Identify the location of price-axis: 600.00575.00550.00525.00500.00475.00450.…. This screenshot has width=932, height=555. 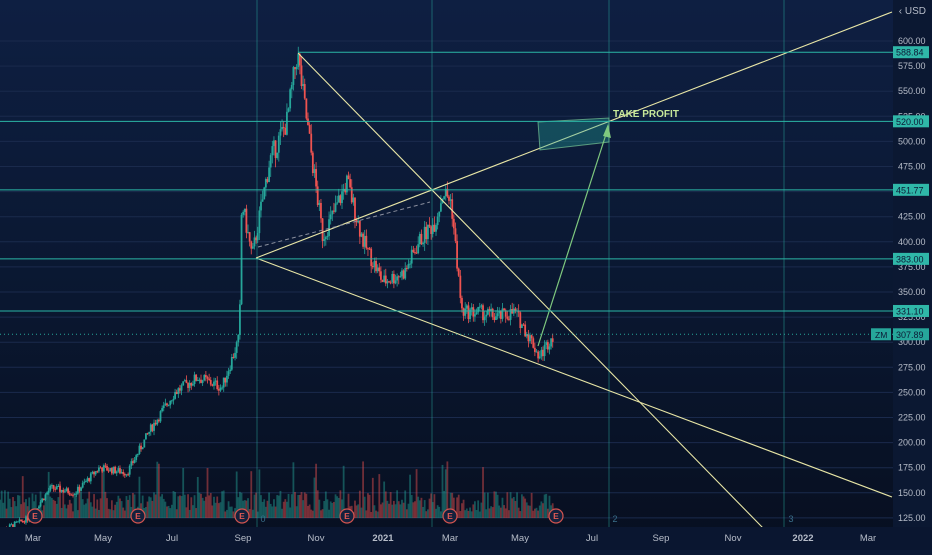
(901, 263).